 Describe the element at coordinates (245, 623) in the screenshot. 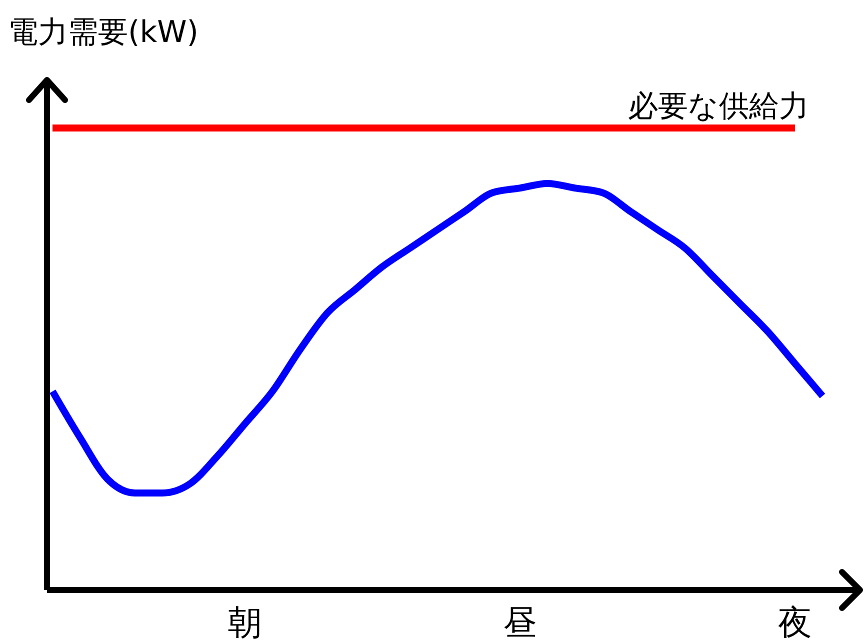

I see `x-tick-label: 朝` at that location.